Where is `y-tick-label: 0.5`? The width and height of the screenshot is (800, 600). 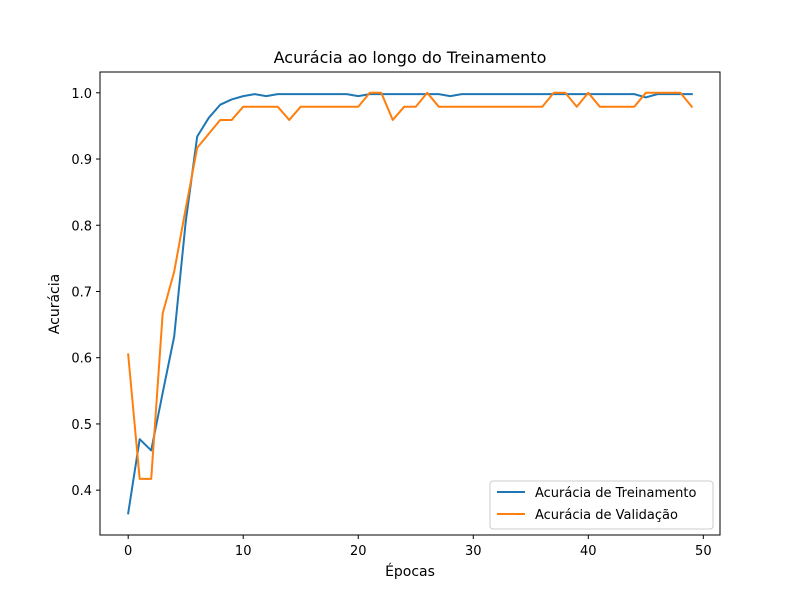 y-tick-label: 0.5 is located at coordinates (81, 425).